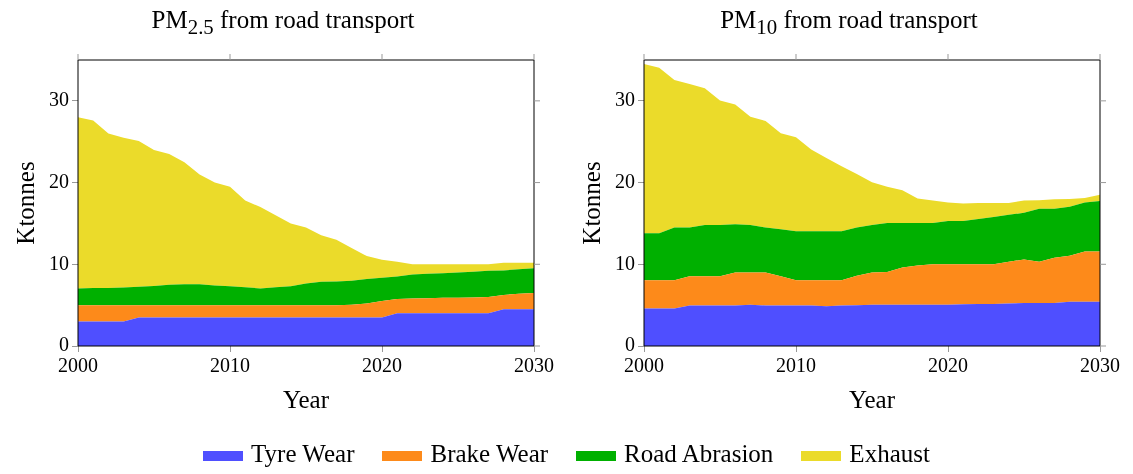 The height and width of the screenshot is (474, 1133). Describe the element at coordinates (303, 453) in the screenshot. I see `legend-label: Tyre Wear` at that location.